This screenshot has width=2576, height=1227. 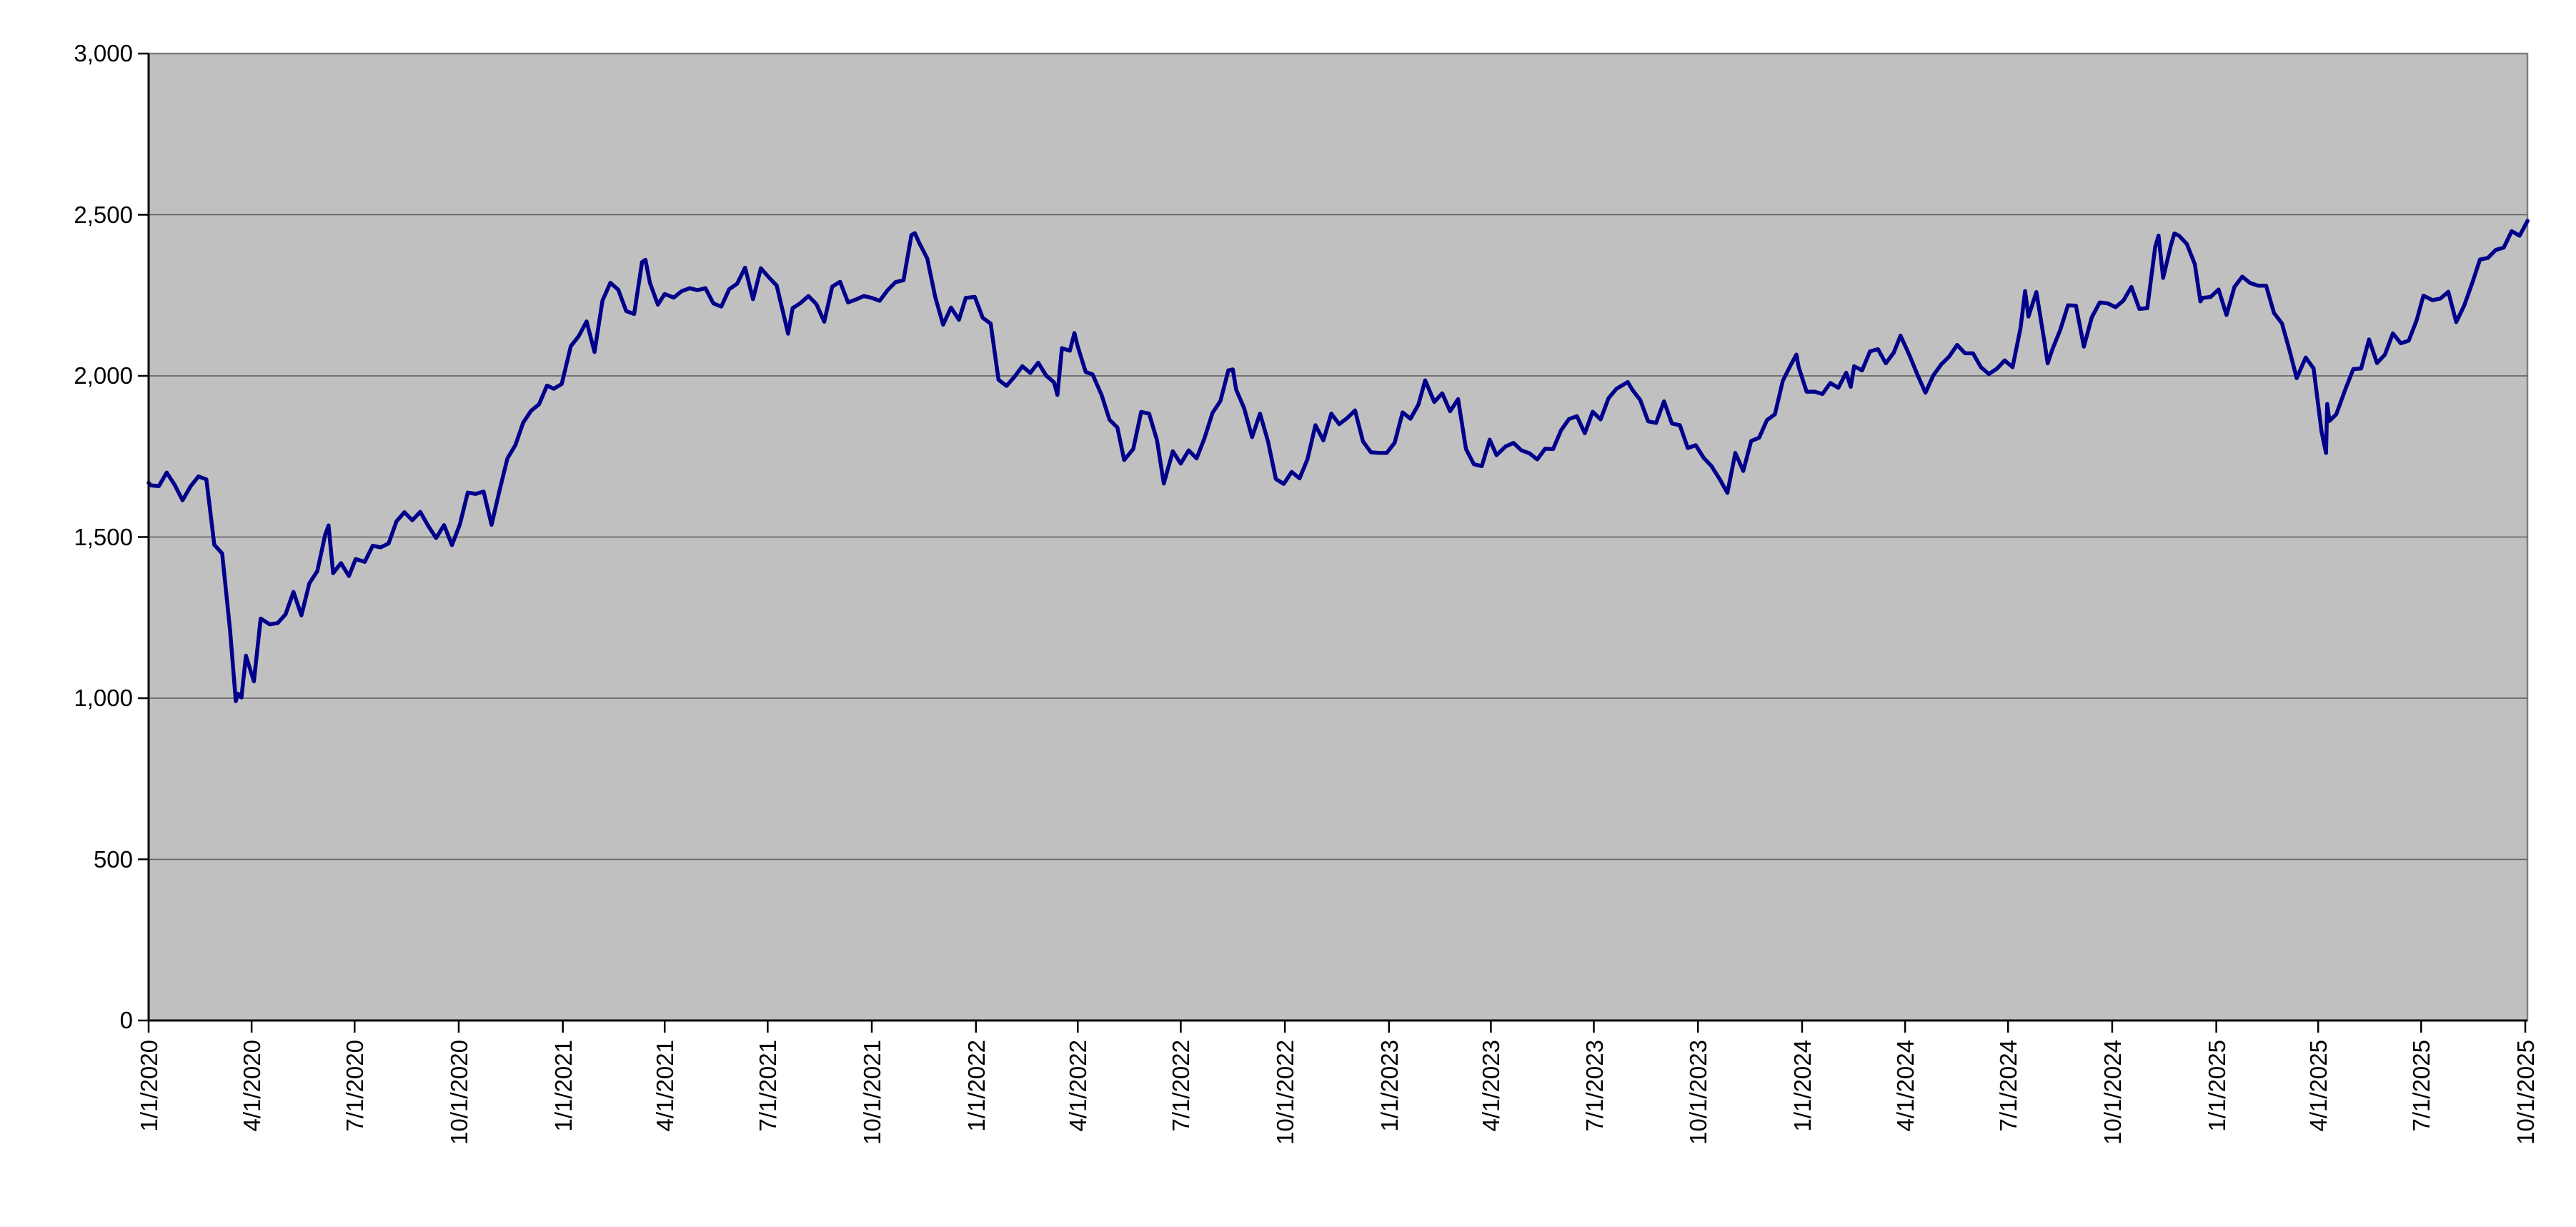 What do you see at coordinates (1594, 1086) in the screenshot?
I see `x-tick-label: 7/1/2023` at bounding box center [1594, 1086].